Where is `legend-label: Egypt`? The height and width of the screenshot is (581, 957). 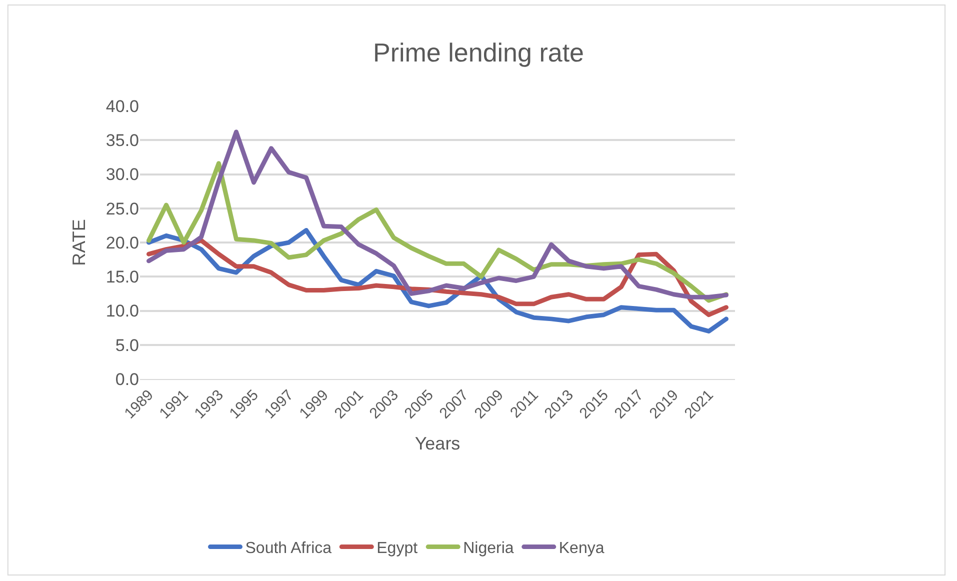
legend-label: Egypt is located at coordinates (397, 549).